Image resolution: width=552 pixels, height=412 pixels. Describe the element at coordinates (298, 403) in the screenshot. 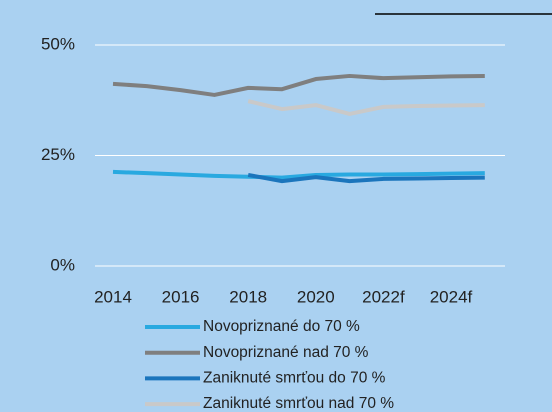

I see `legend-label: Zaniknuté smrťou nad 70 %` at that location.